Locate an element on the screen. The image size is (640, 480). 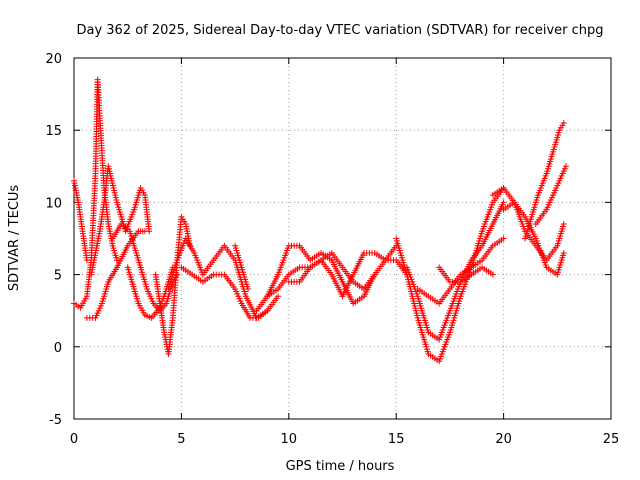
y-axis-label: SDTVAR / TECUs is located at coordinates (14, 238).